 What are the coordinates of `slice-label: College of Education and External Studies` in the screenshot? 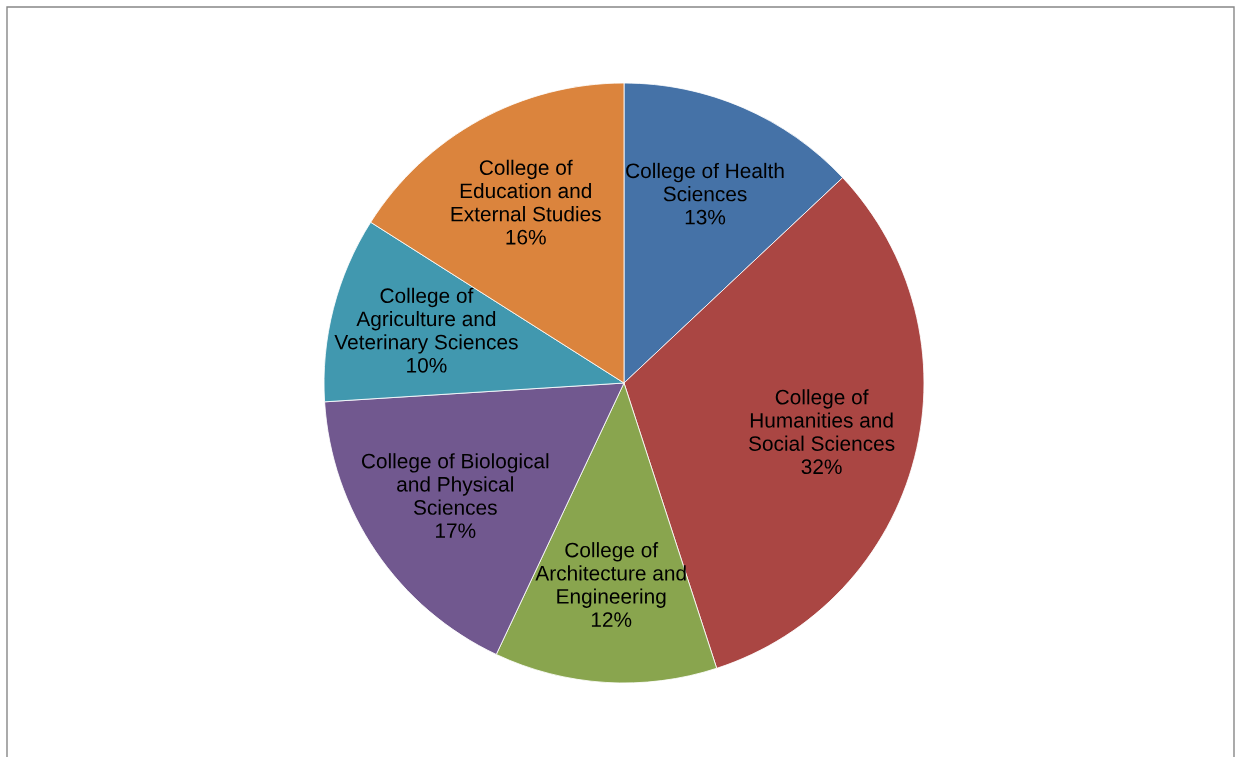 It's located at (526, 190).